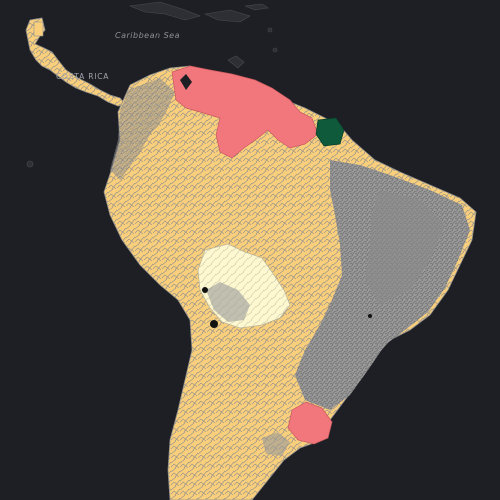  I want to click on suriname-region, so click(330, 132).